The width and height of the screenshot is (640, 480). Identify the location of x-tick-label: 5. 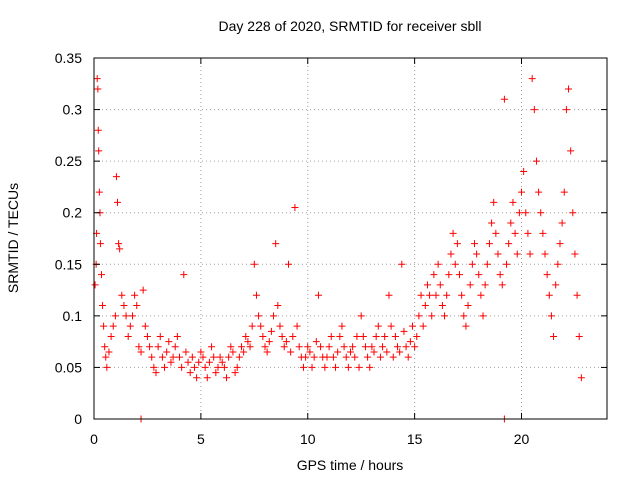
(201, 439).